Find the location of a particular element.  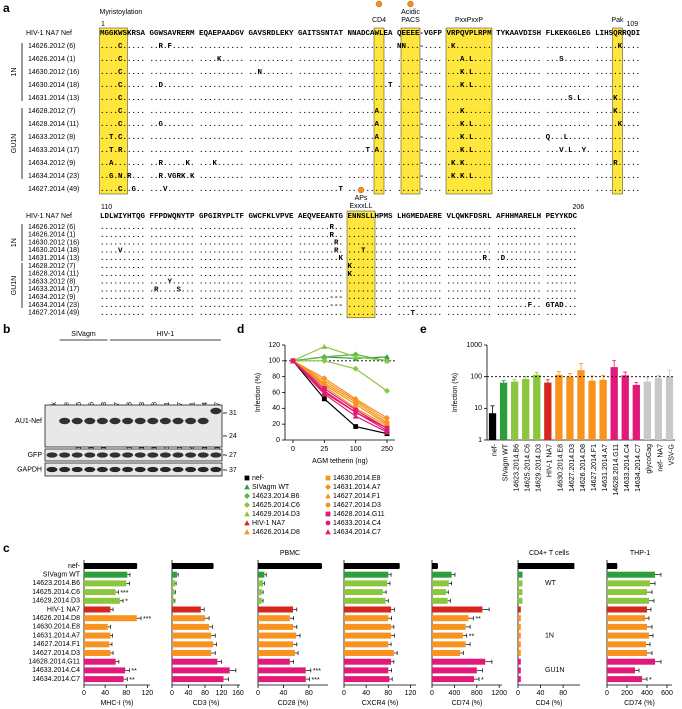

y-axis-label: Infection (%) is located at coordinates (455, 392).